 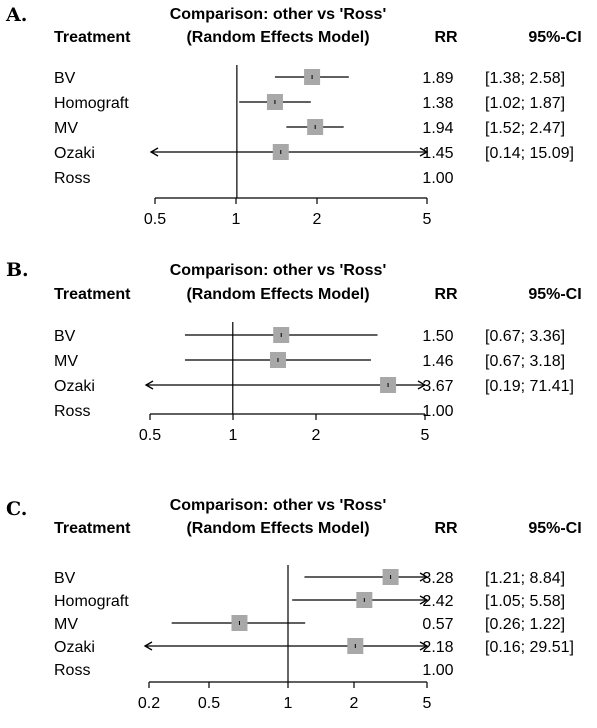 What do you see at coordinates (437, 578) in the screenshot?
I see `rr-value: 3.28` at bounding box center [437, 578].